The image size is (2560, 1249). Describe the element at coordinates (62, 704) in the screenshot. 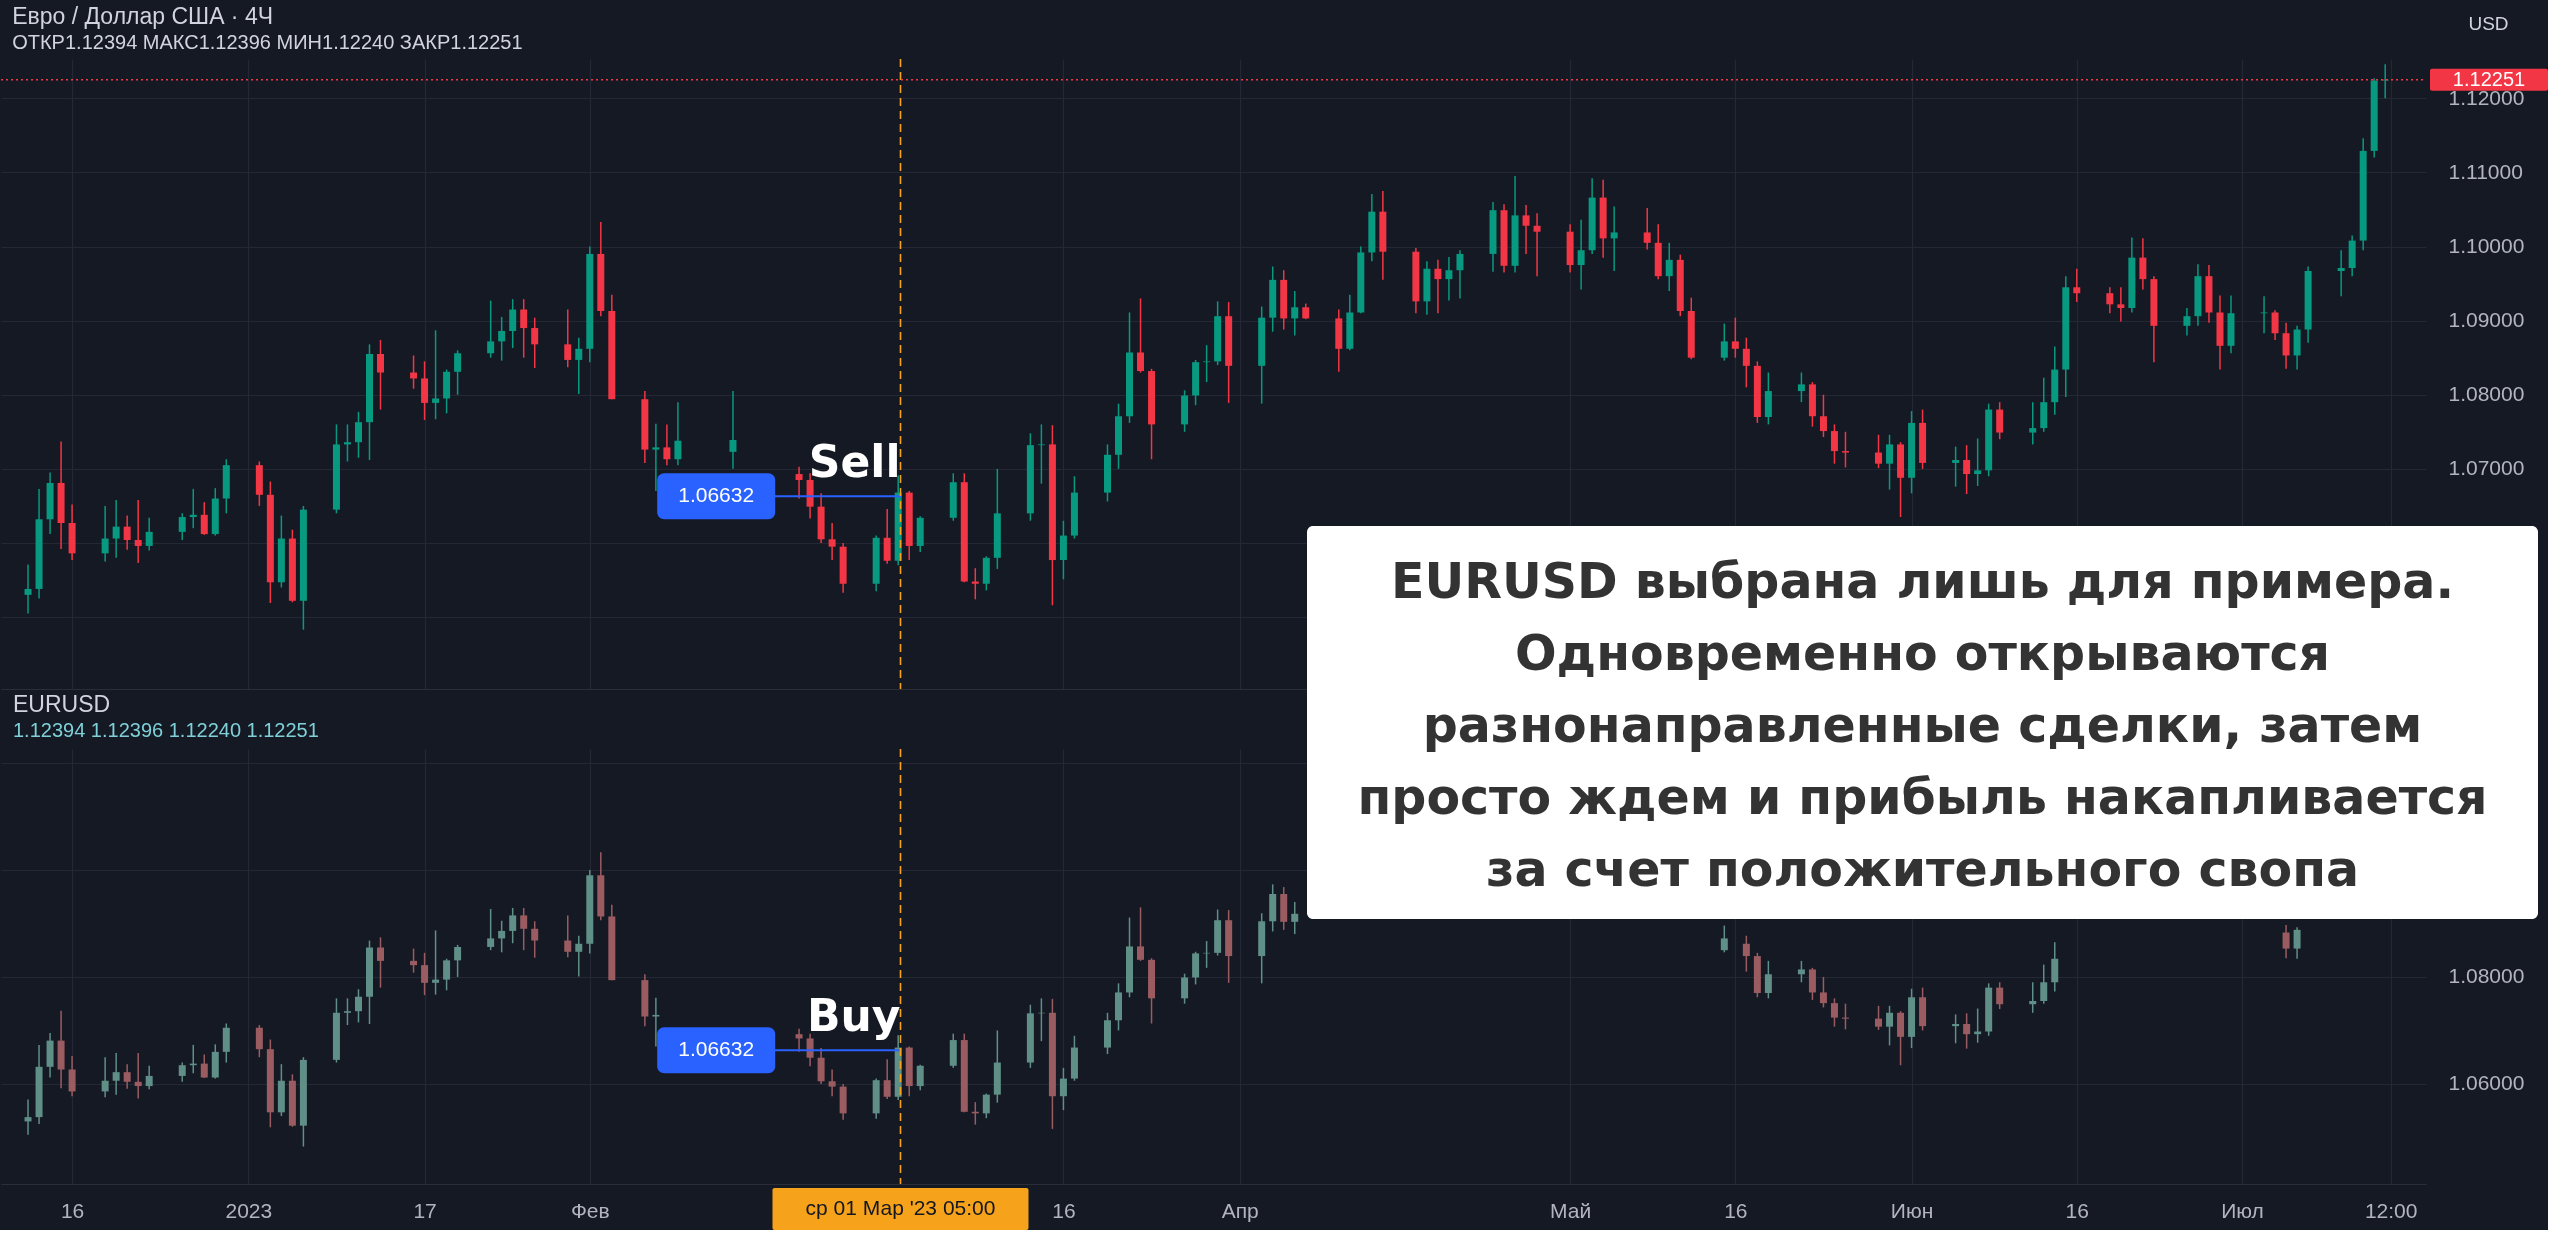

I see `chart-title: EURUSD` at that location.